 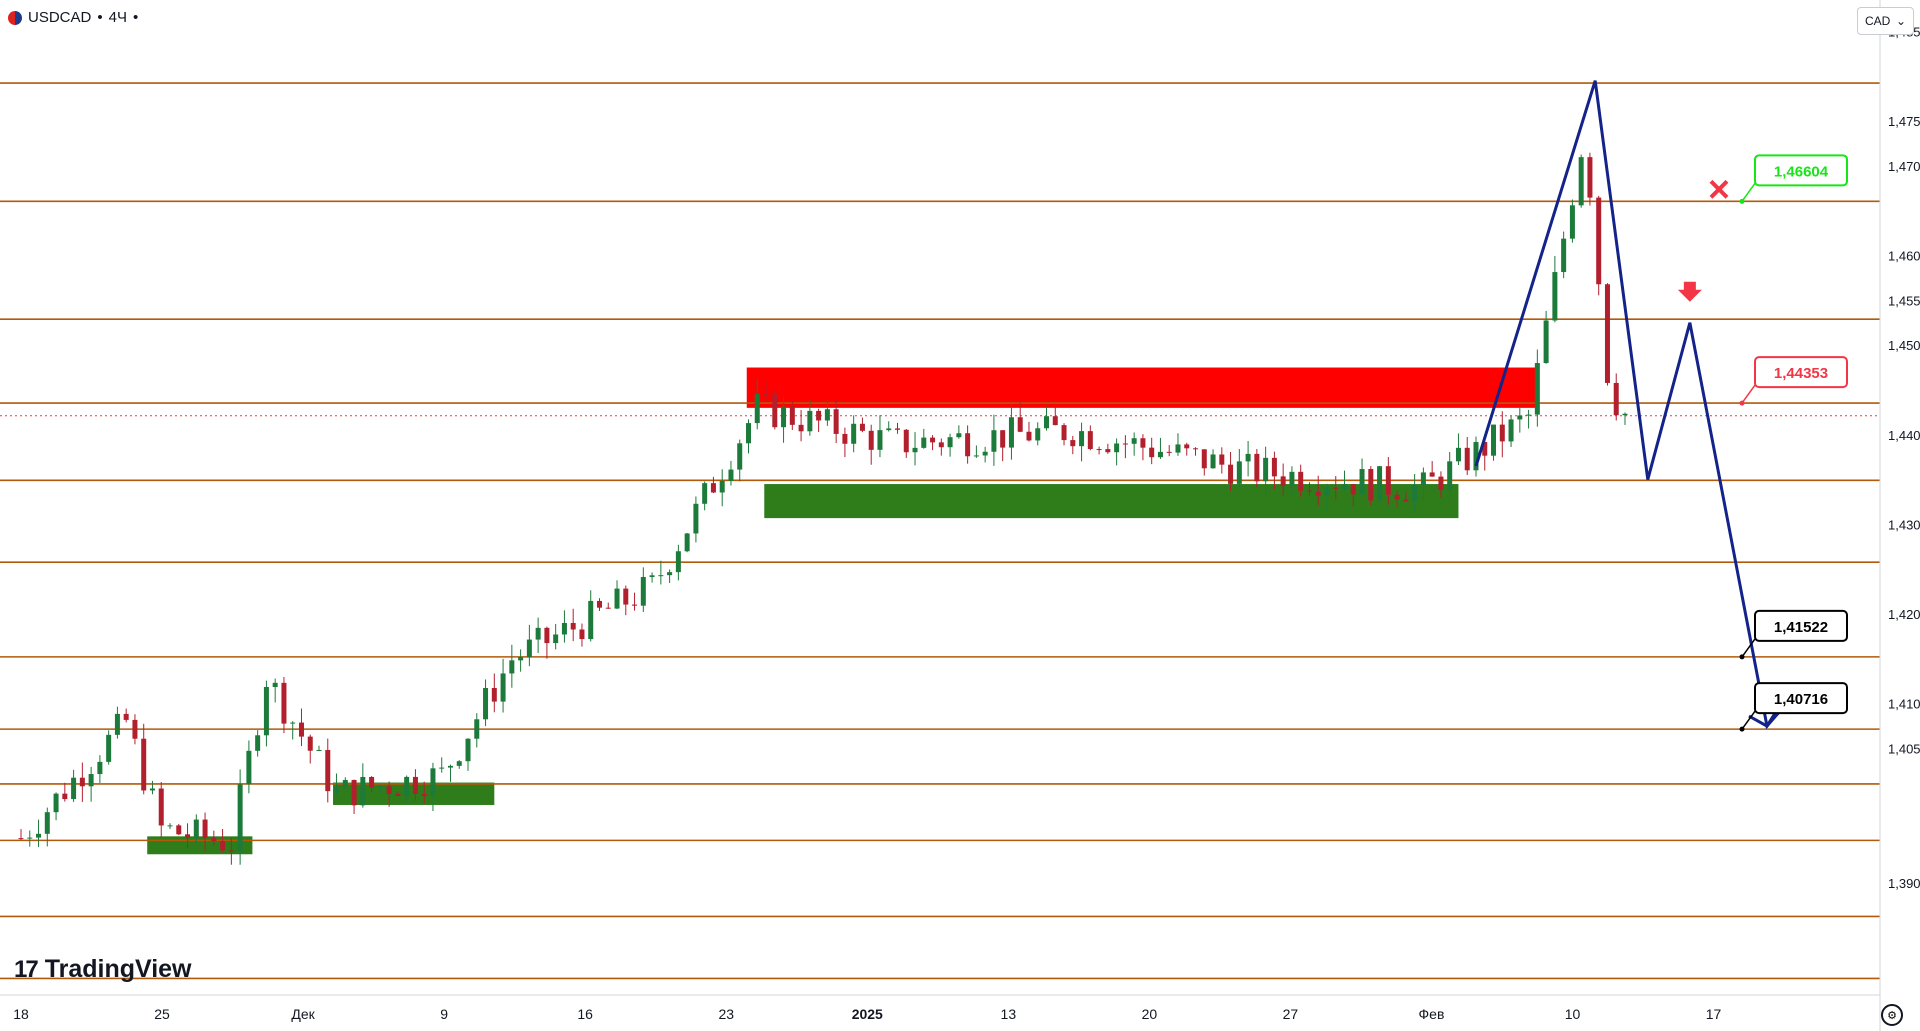 What do you see at coordinates (1900, 515) in the screenshot?
I see `price-axis-panel` at bounding box center [1900, 515].